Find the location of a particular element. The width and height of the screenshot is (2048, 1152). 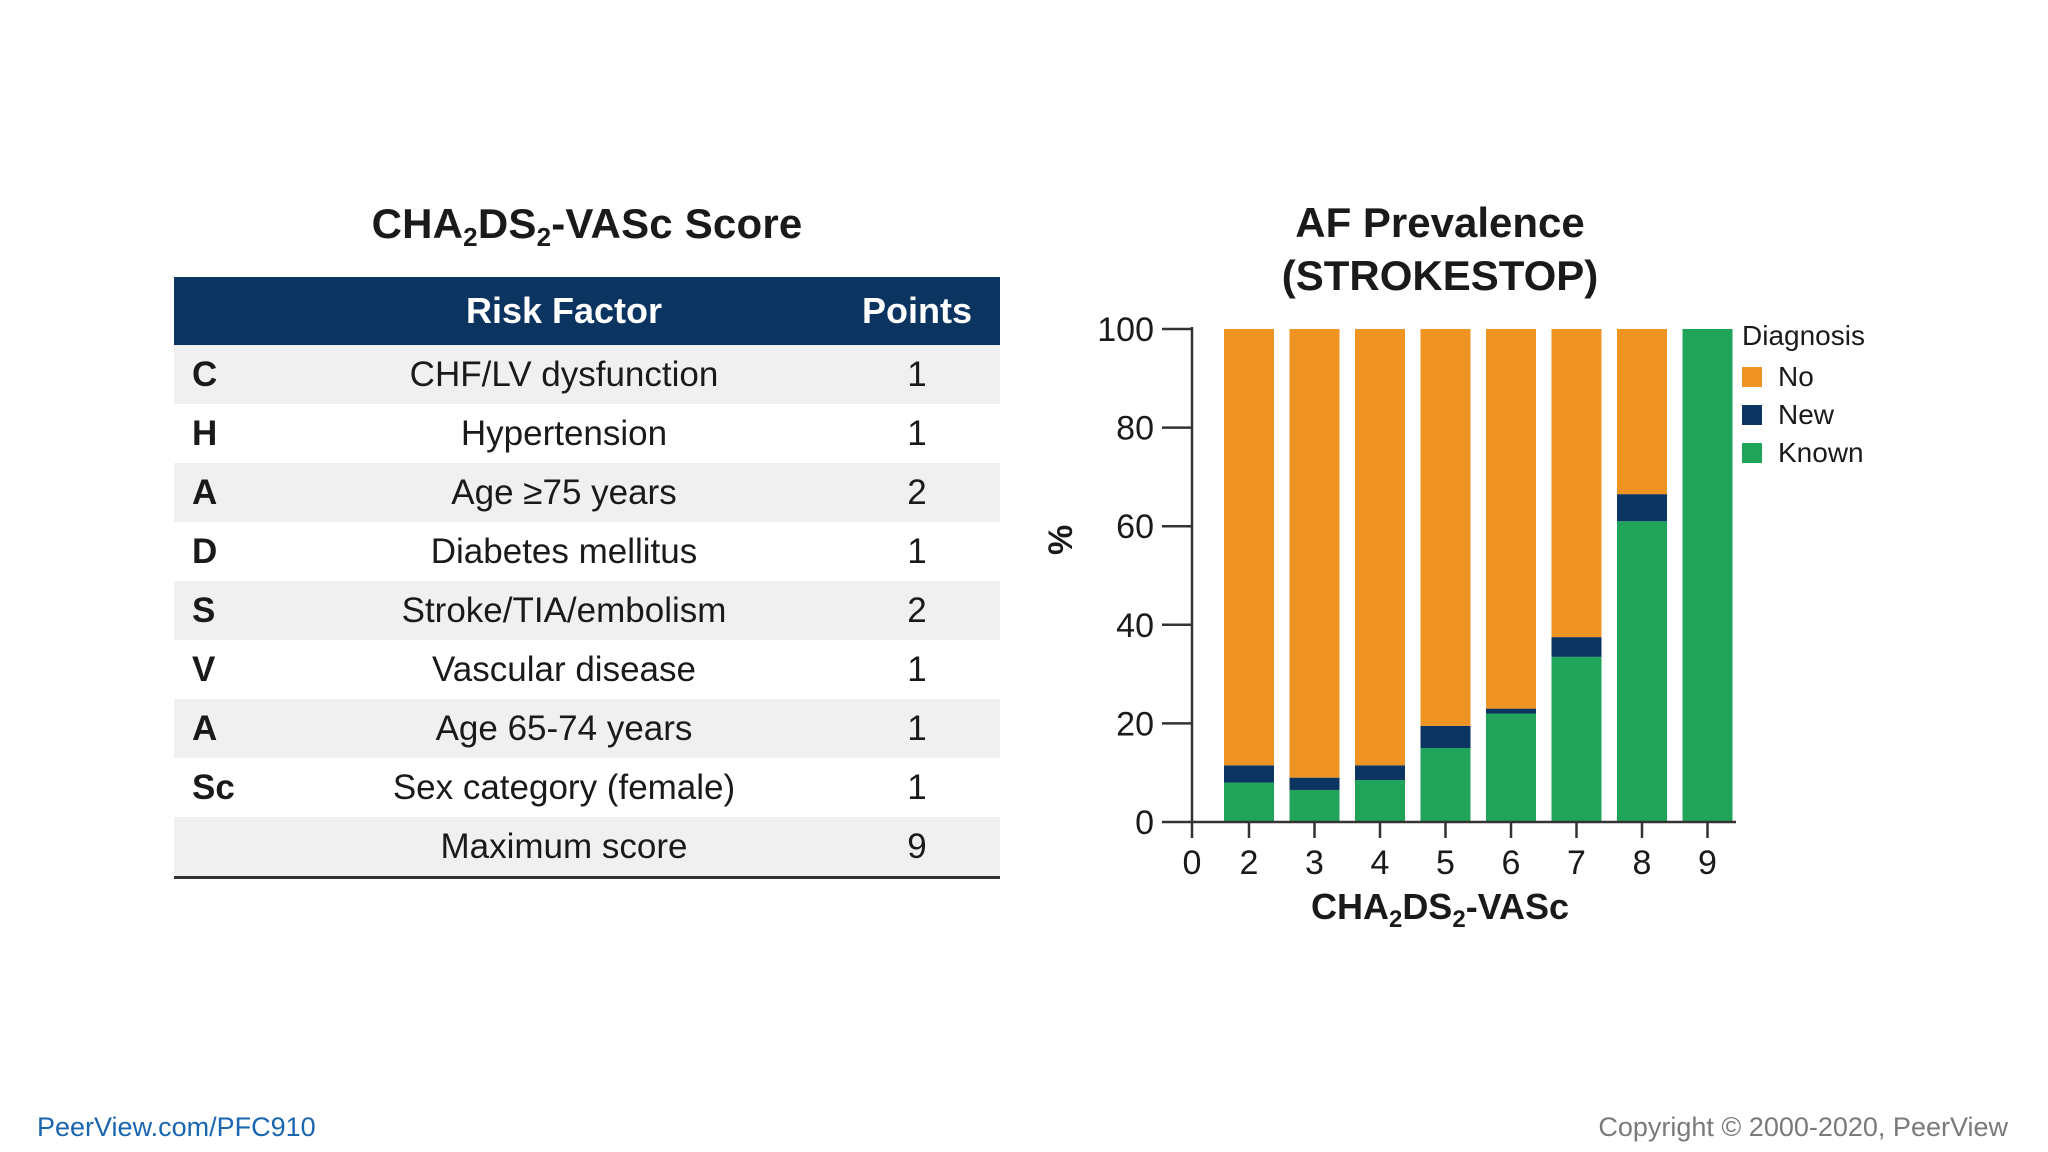

table-title: CHA2DS2-VASc Score is located at coordinates (587, 226).